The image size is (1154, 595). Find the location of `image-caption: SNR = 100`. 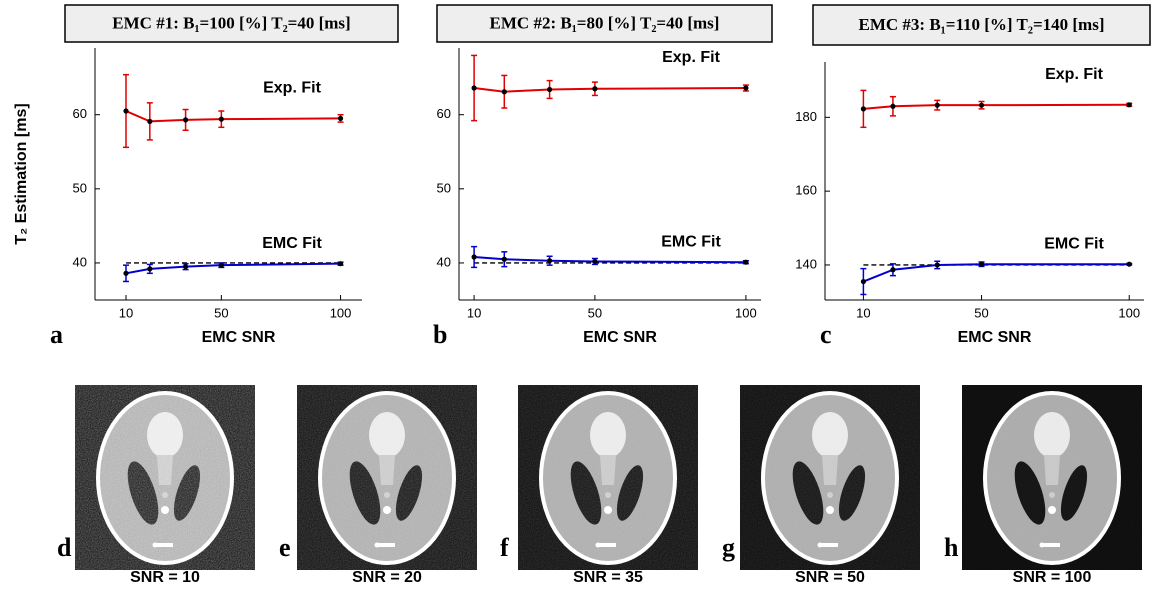

image-caption: SNR = 100 is located at coordinates (1052, 577).